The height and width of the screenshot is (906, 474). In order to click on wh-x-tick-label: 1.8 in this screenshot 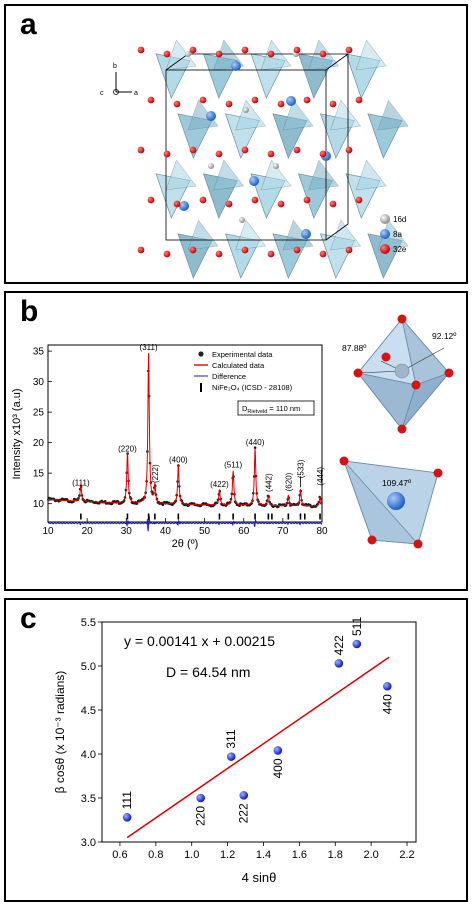, I will do `click(335, 855)`.